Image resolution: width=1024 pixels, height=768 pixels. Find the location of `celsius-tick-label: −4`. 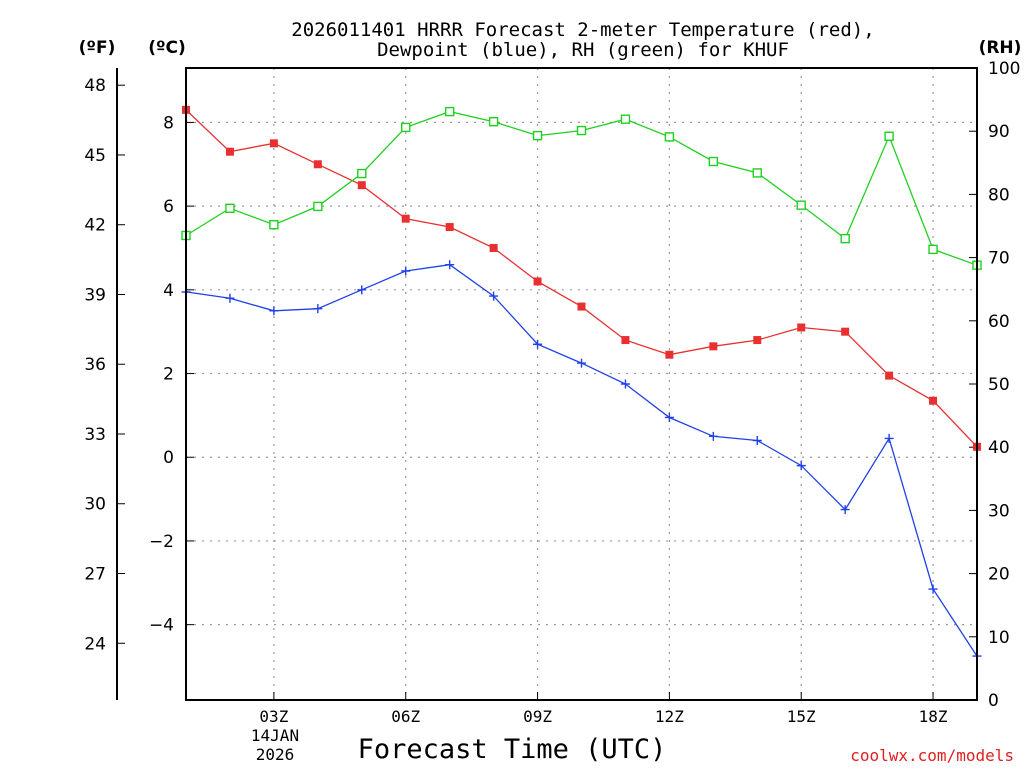

celsius-tick-label: −4 is located at coordinates (161, 626).